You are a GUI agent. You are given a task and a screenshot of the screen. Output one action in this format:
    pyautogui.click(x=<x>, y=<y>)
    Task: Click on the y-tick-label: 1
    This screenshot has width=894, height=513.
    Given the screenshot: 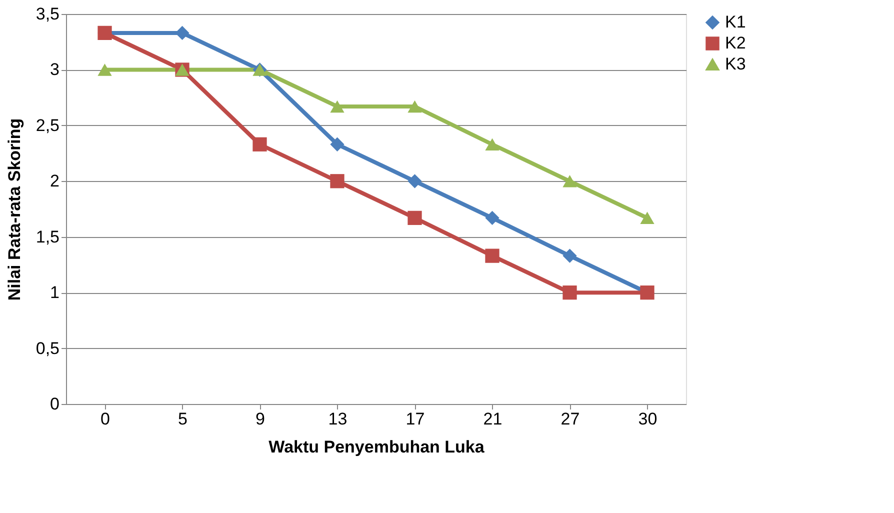 What is the action you would take?
    pyautogui.click(x=55, y=292)
    